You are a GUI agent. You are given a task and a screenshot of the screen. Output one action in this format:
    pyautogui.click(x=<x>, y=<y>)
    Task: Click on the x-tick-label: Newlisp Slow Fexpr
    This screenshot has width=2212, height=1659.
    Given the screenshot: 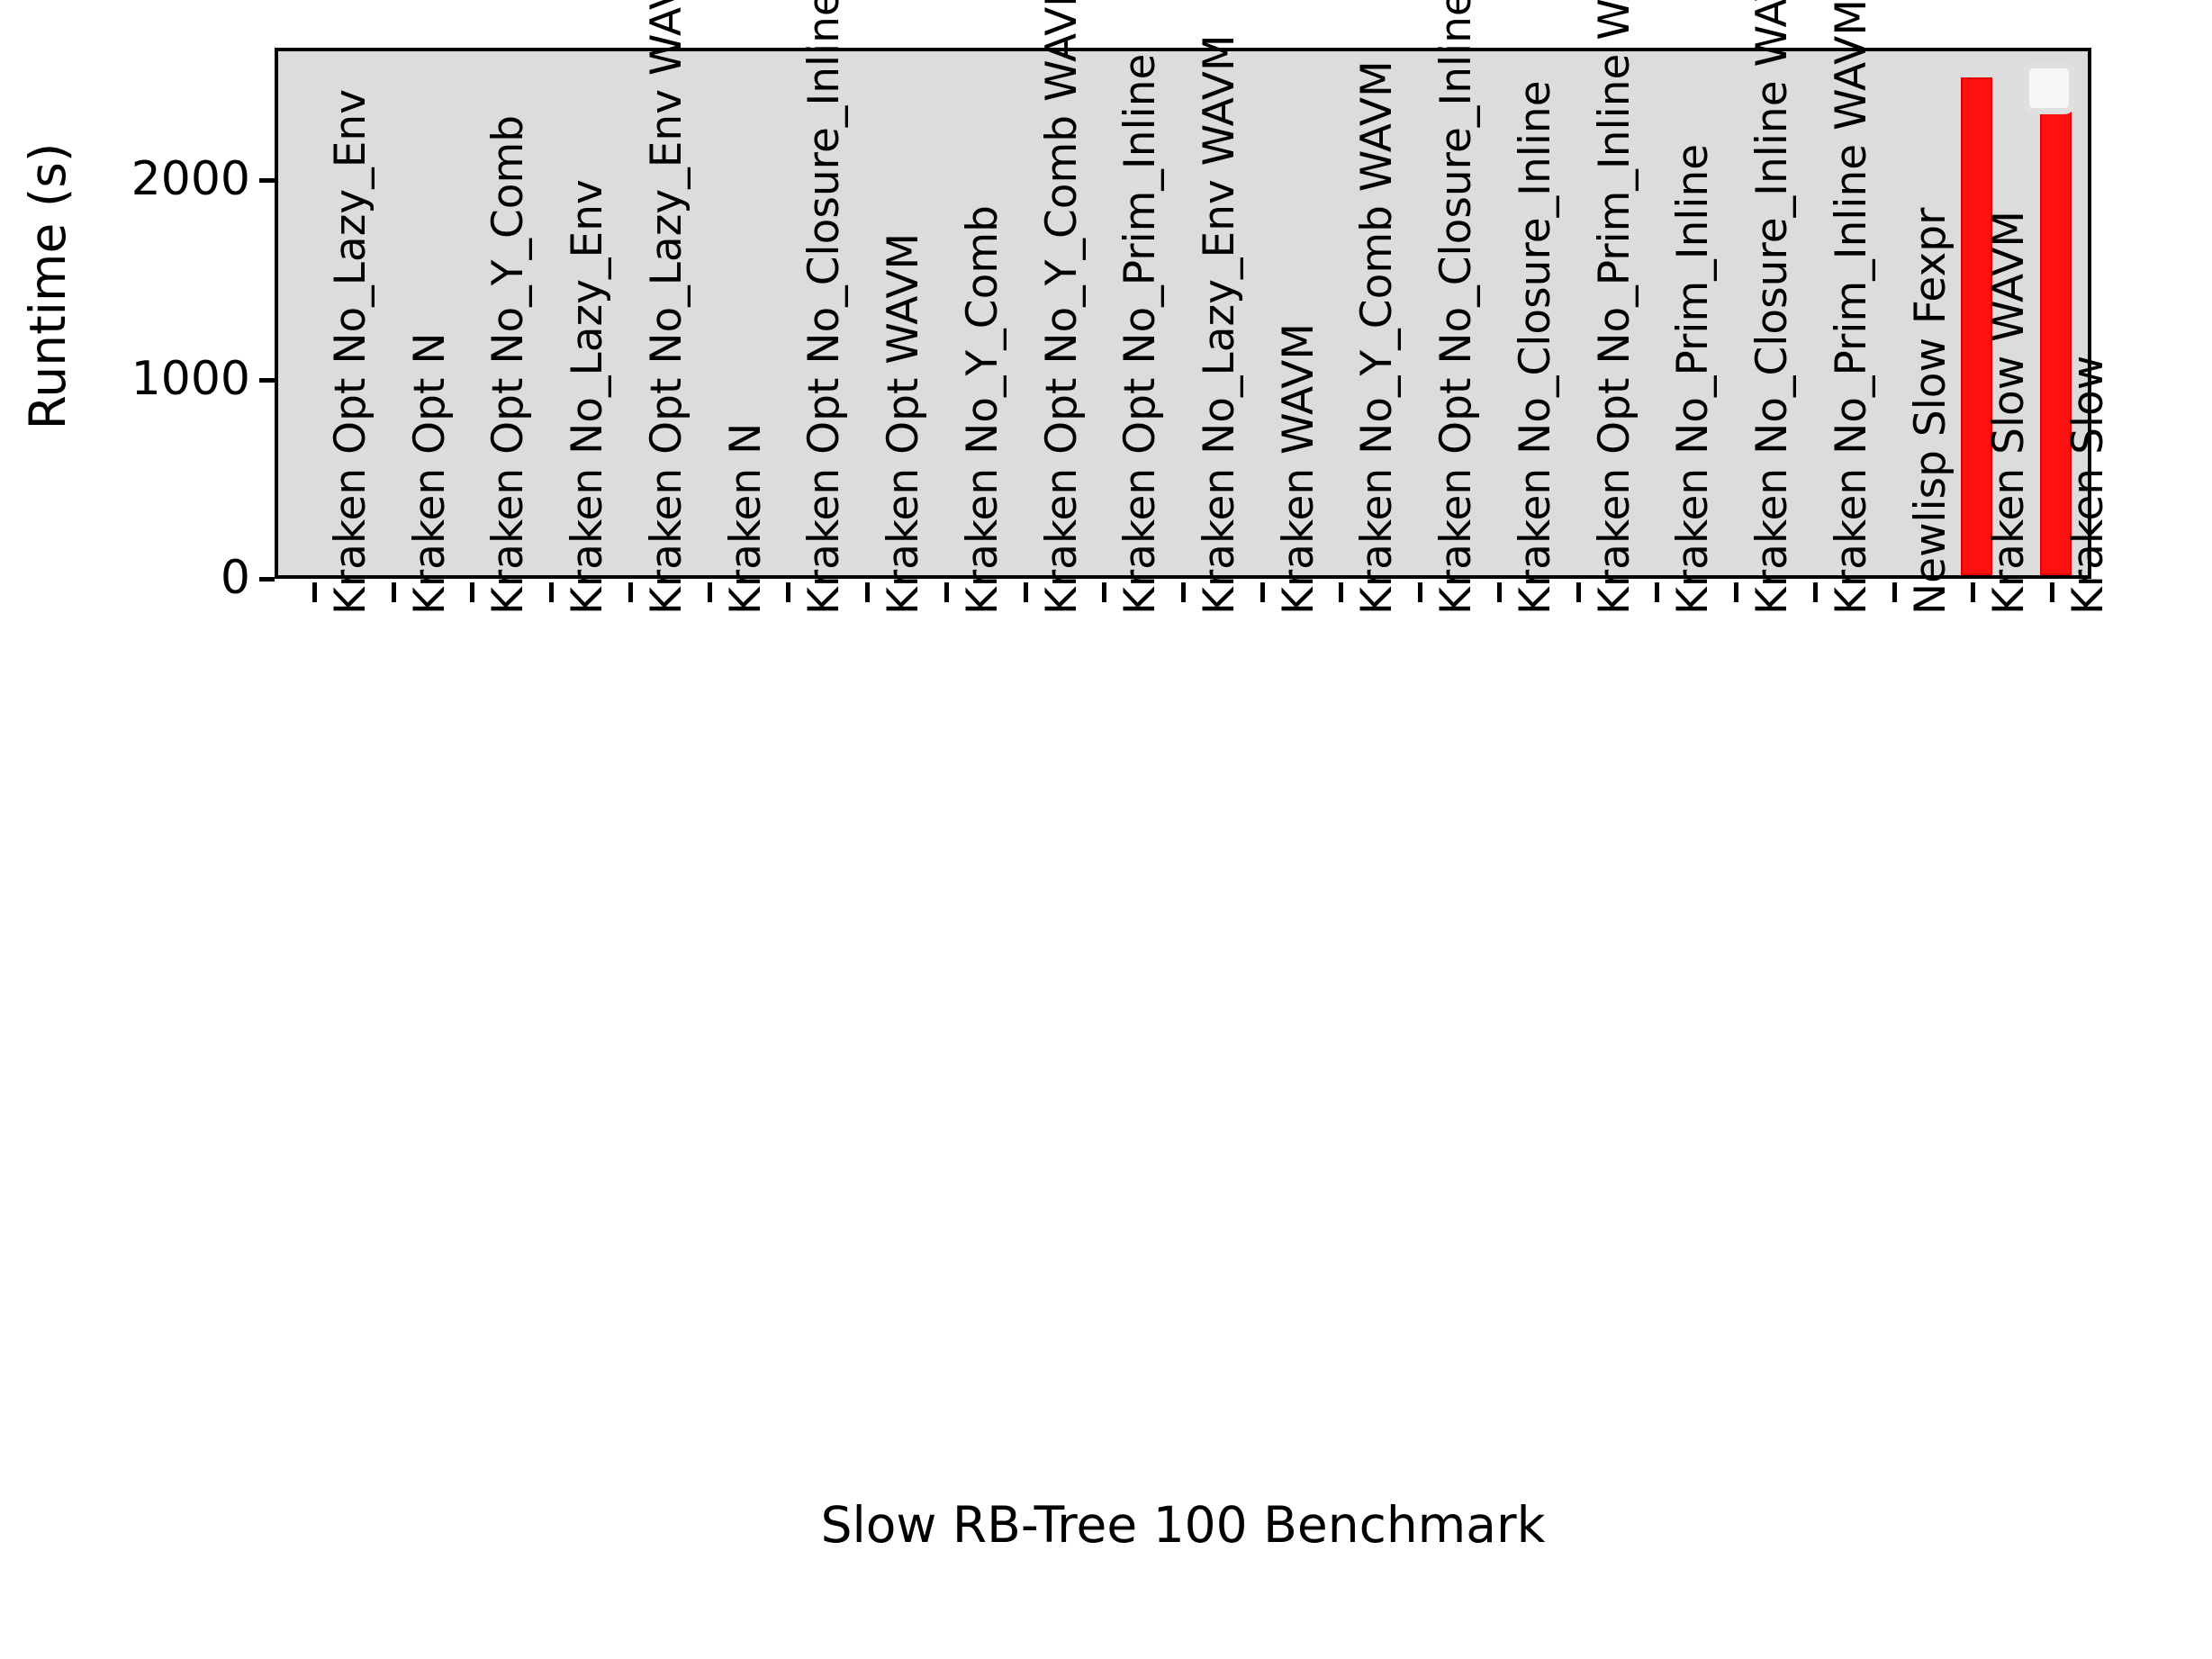 What is the action you would take?
    pyautogui.click(x=1930, y=411)
    